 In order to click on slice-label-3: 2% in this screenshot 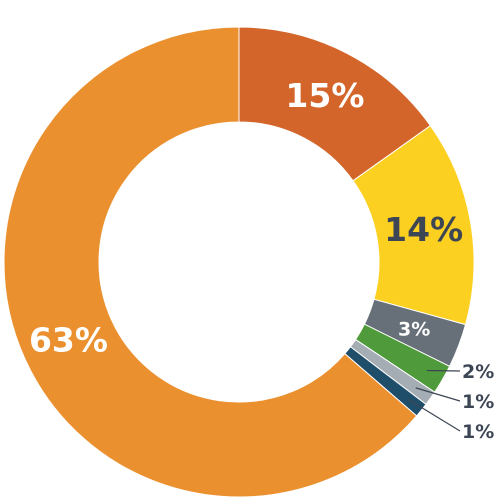, I will do `click(478, 372)`.